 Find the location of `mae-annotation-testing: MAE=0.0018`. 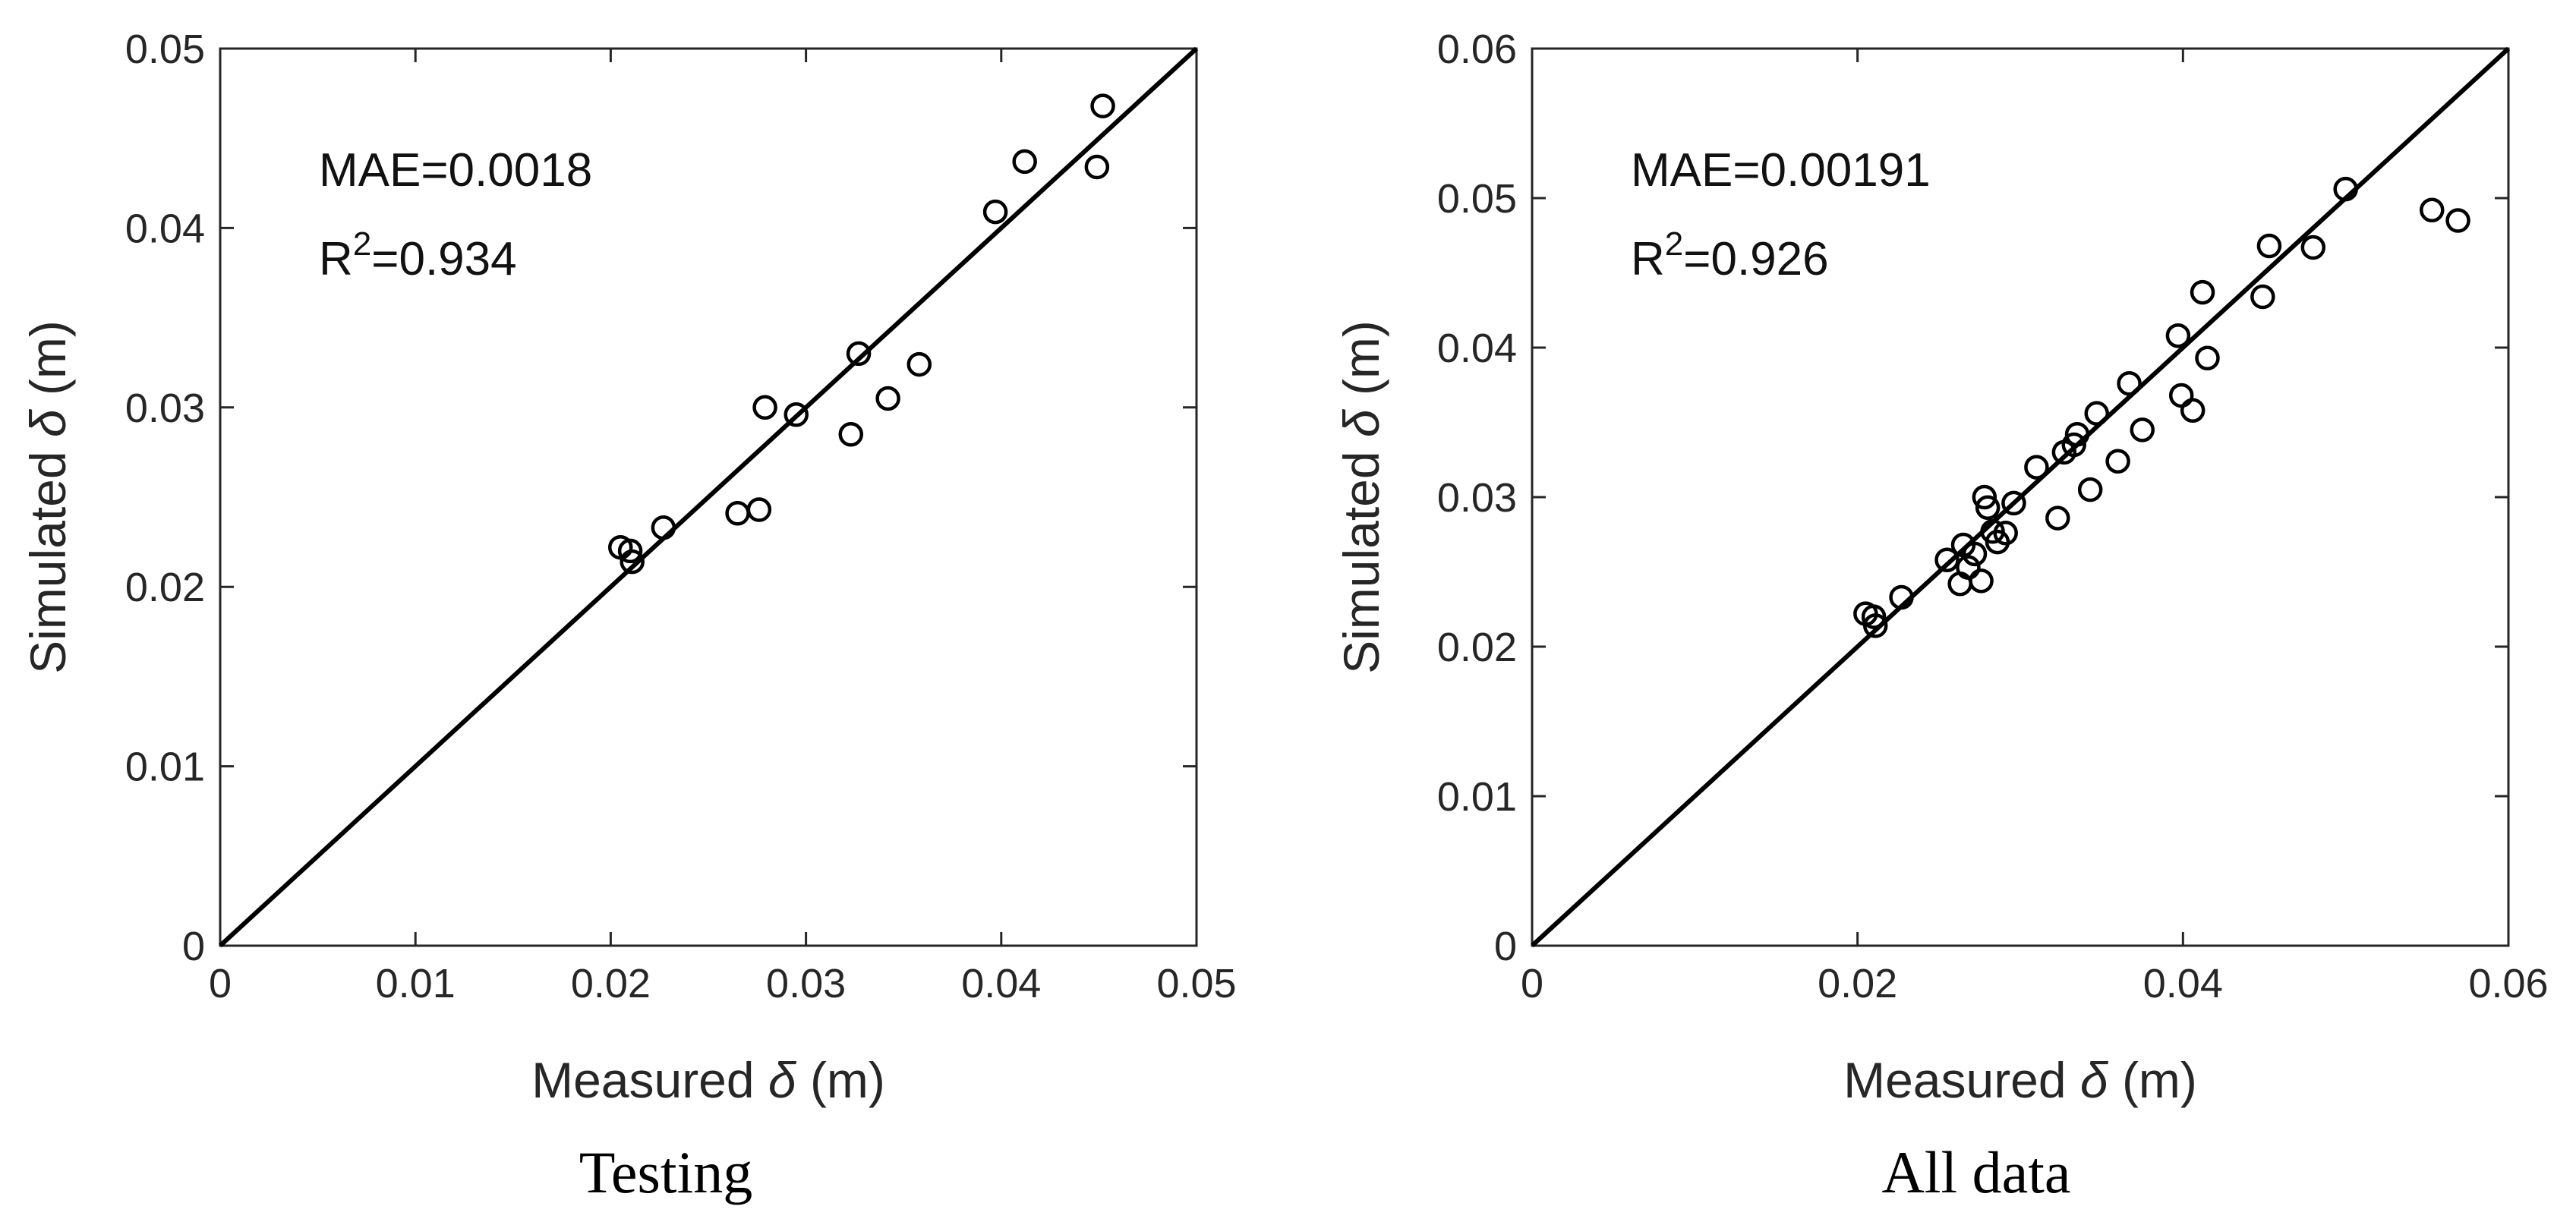

mae-annotation-testing: MAE=0.0018 is located at coordinates (455, 170).